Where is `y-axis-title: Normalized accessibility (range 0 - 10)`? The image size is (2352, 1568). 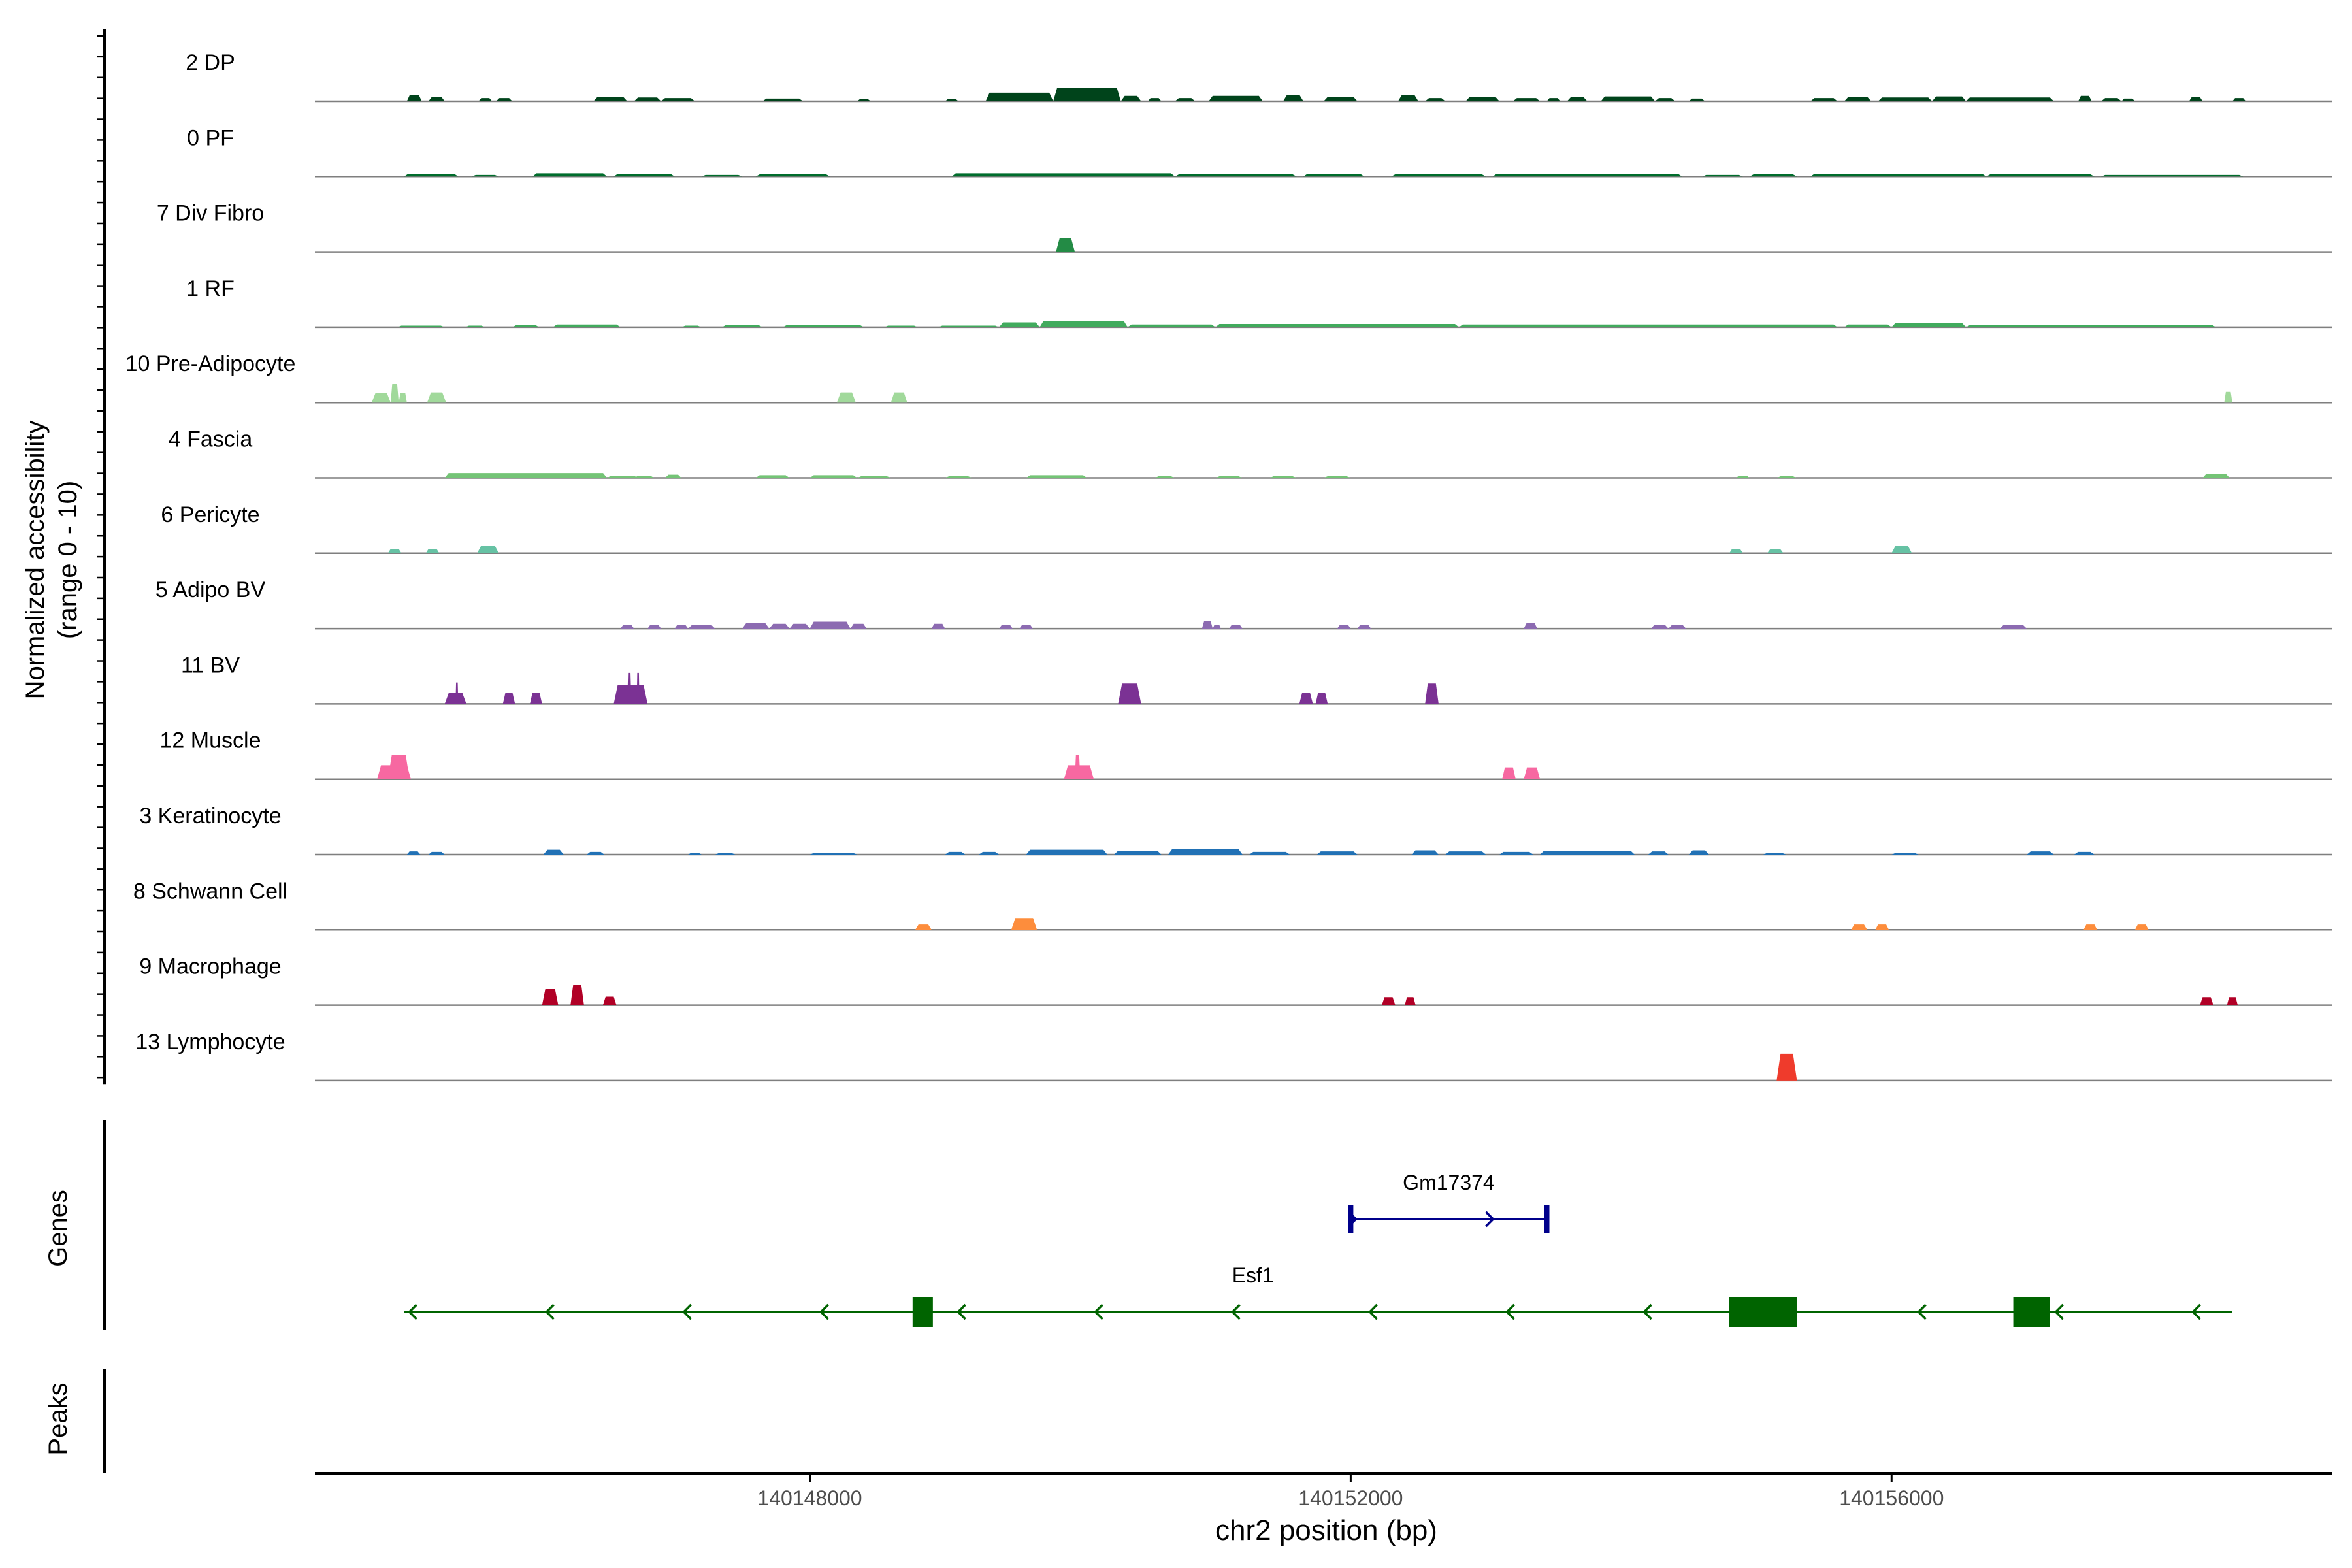
y-axis-title: Normalized accessibility (range 0 - 10) is located at coordinates (51, 560).